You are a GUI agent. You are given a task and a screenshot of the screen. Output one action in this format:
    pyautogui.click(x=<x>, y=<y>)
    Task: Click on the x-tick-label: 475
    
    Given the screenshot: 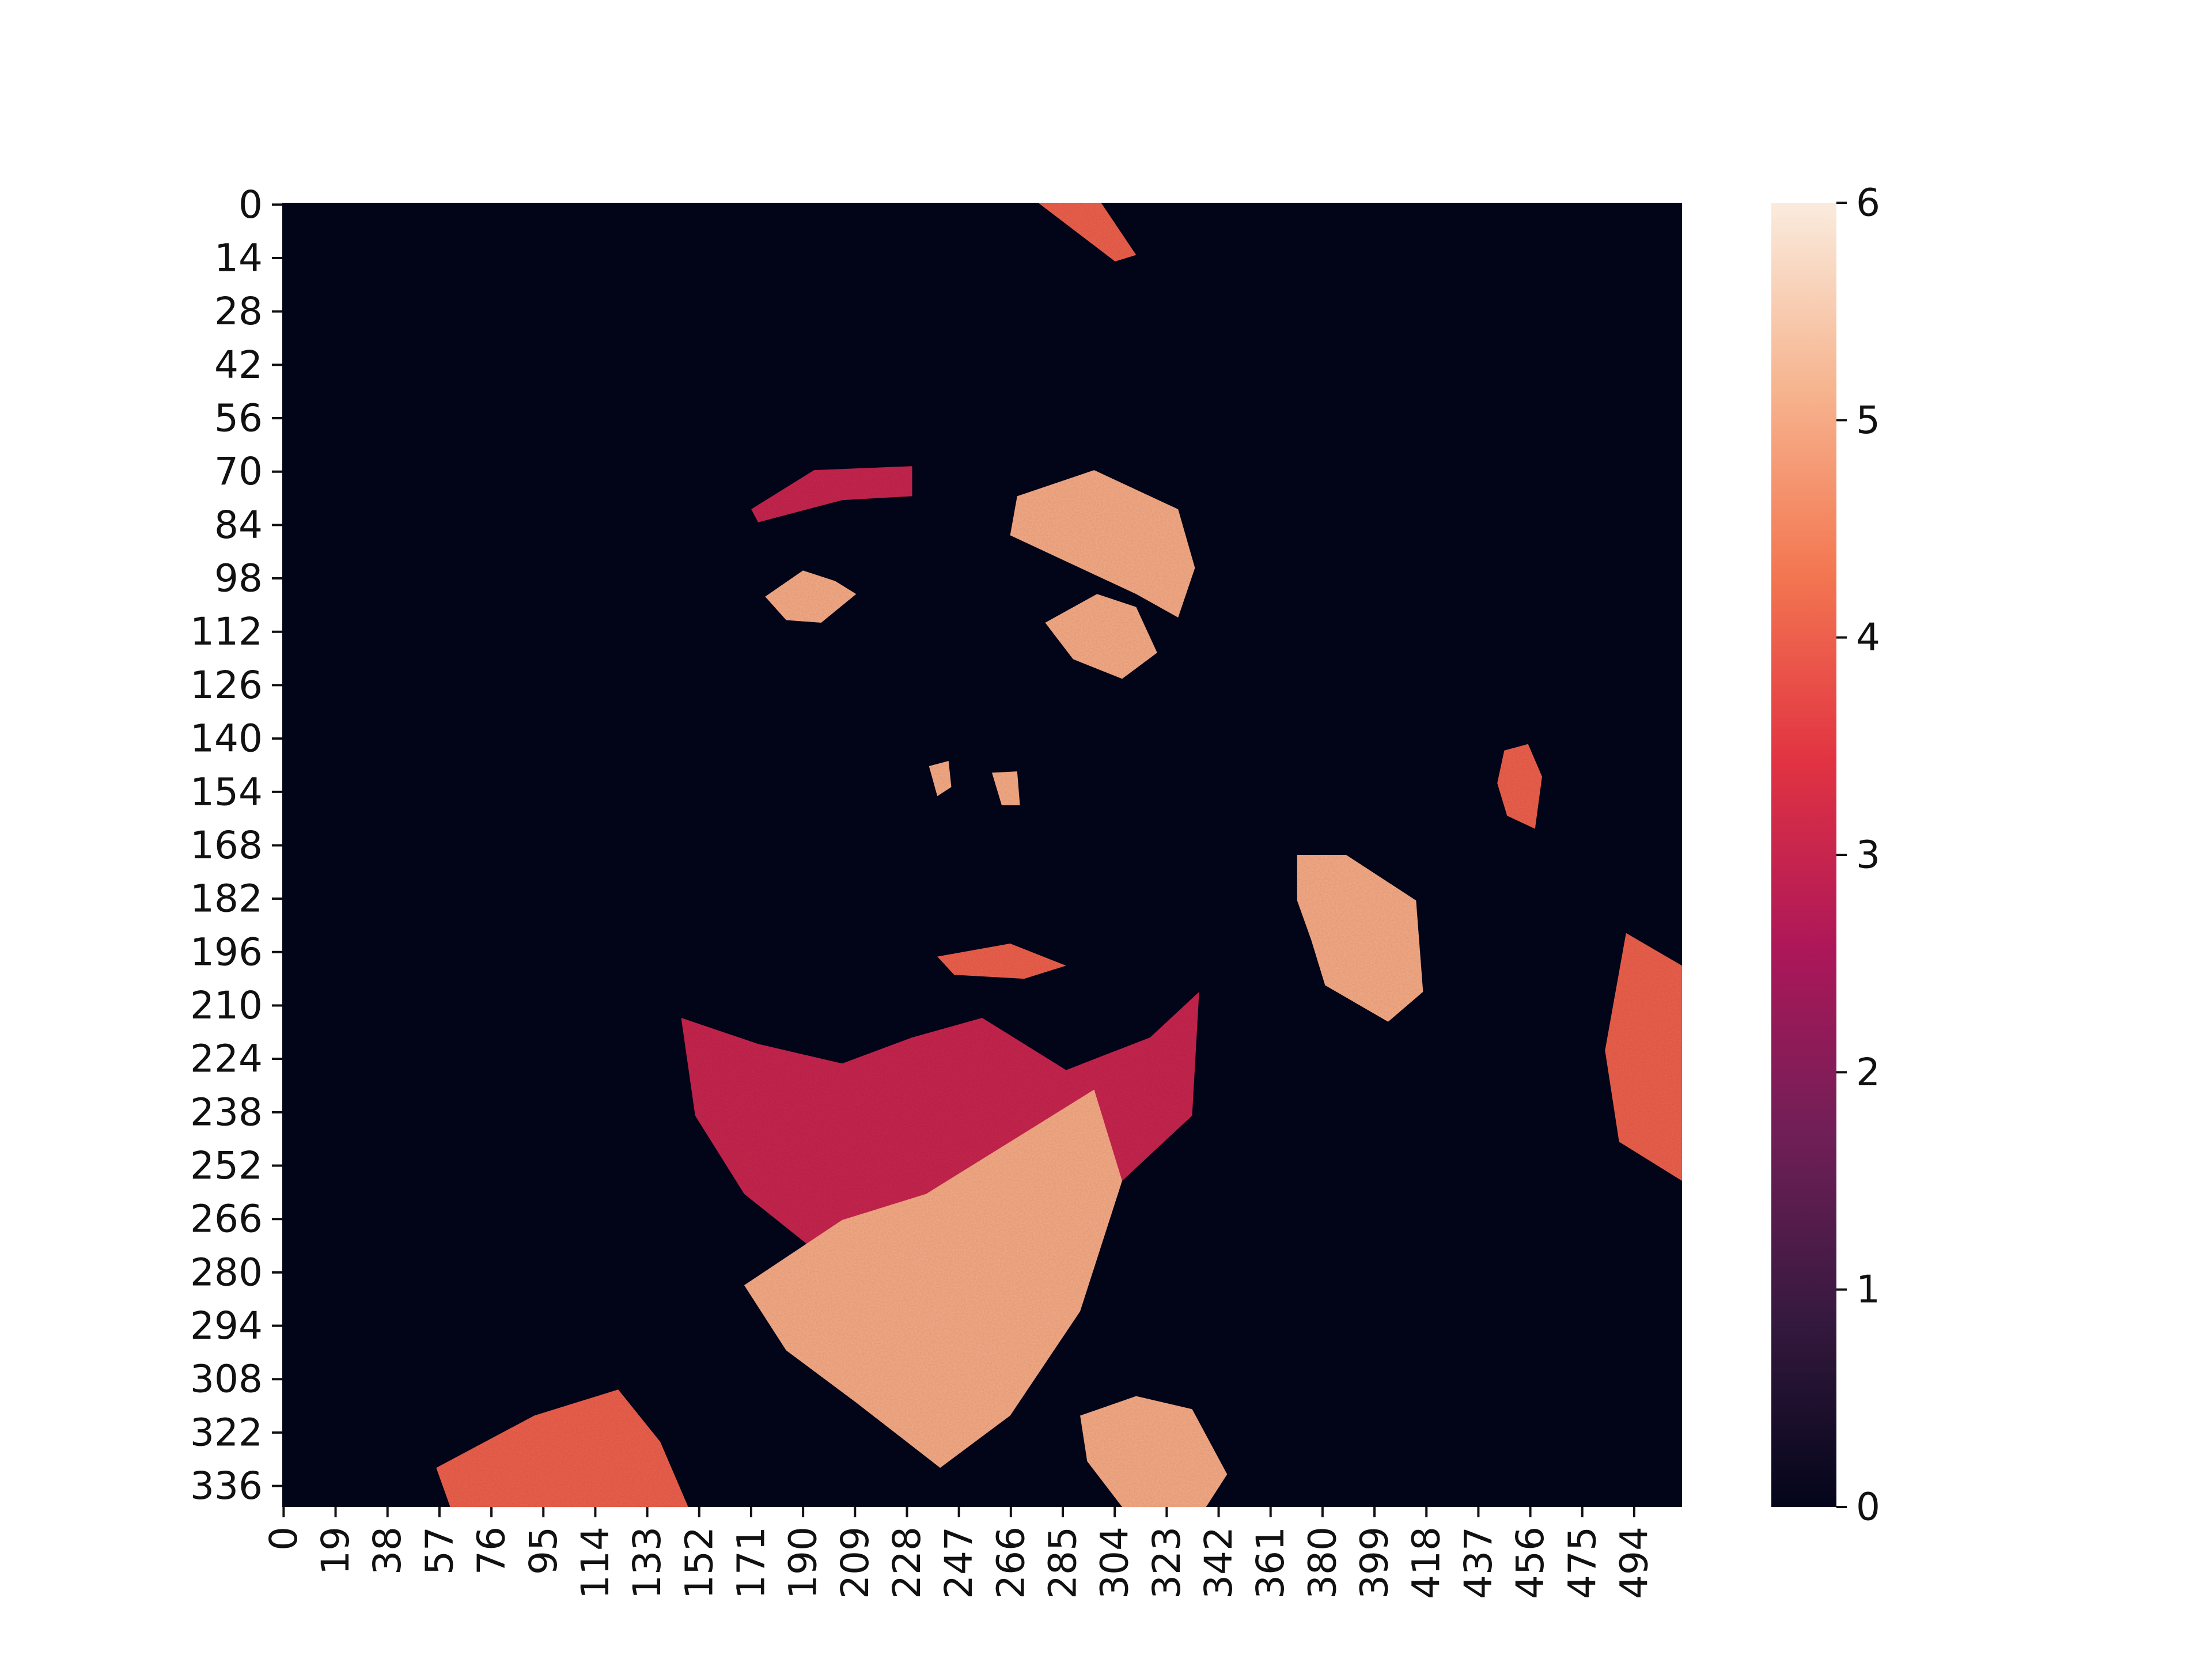 What is the action you would take?
    pyautogui.click(x=1582, y=1563)
    